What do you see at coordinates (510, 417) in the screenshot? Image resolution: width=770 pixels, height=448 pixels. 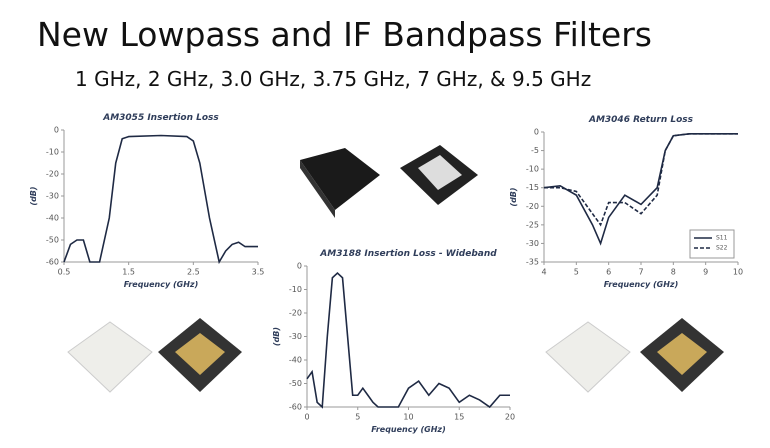 I see `x-tick-label: 20` at bounding box center [510, 417].